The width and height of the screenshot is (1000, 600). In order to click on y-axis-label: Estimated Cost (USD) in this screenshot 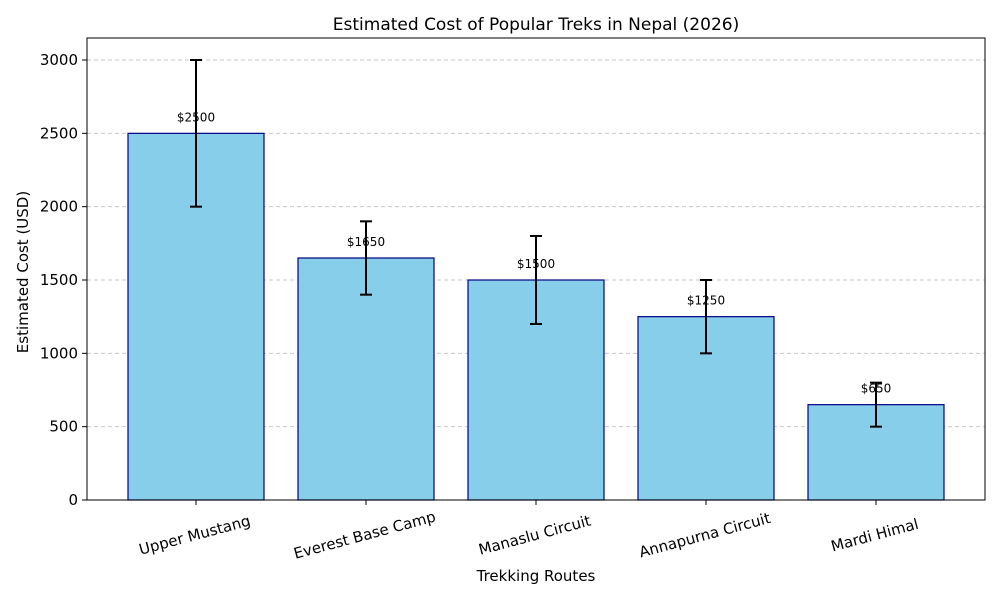, I will do `click(23, 272)`.